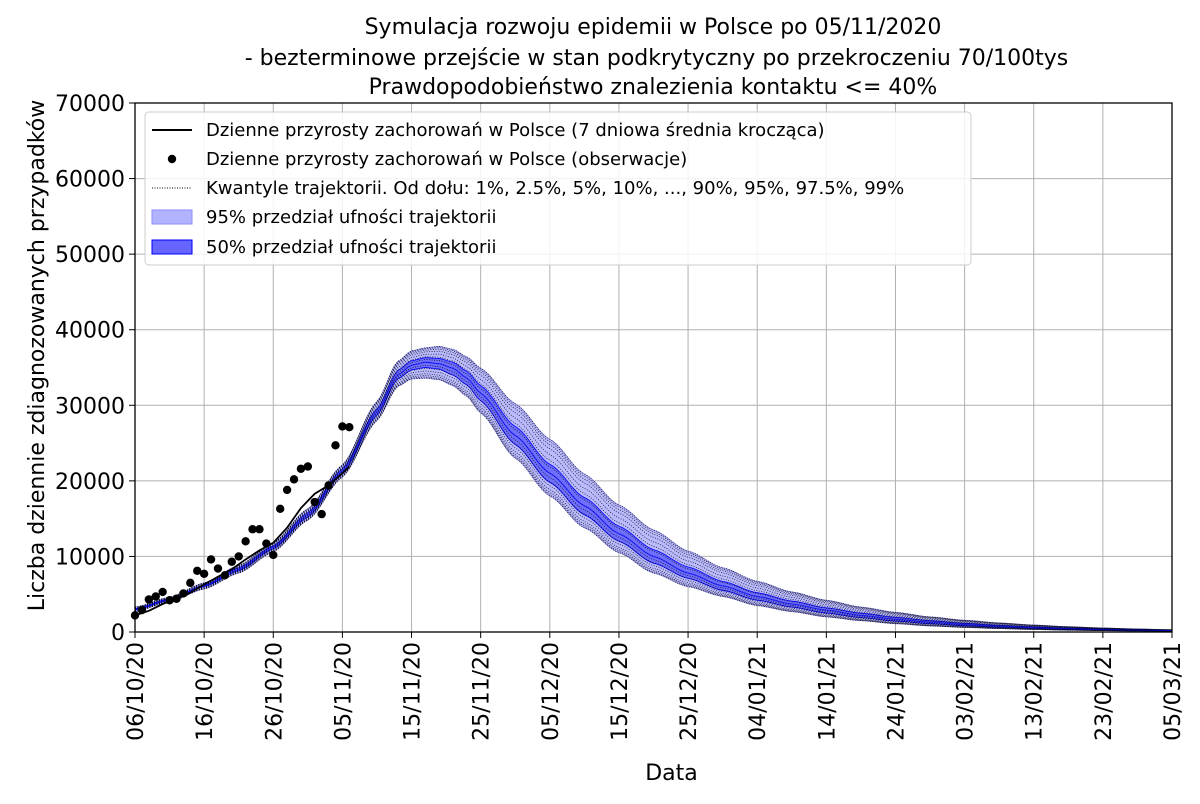 The width and height of the screenshot is (1200, 804). What do you see at coordinates (351, 247) in the screenshot?
I see `legend-label-ci50: 50% przedział ufności trajektorii` at bounding box center [351, 247].